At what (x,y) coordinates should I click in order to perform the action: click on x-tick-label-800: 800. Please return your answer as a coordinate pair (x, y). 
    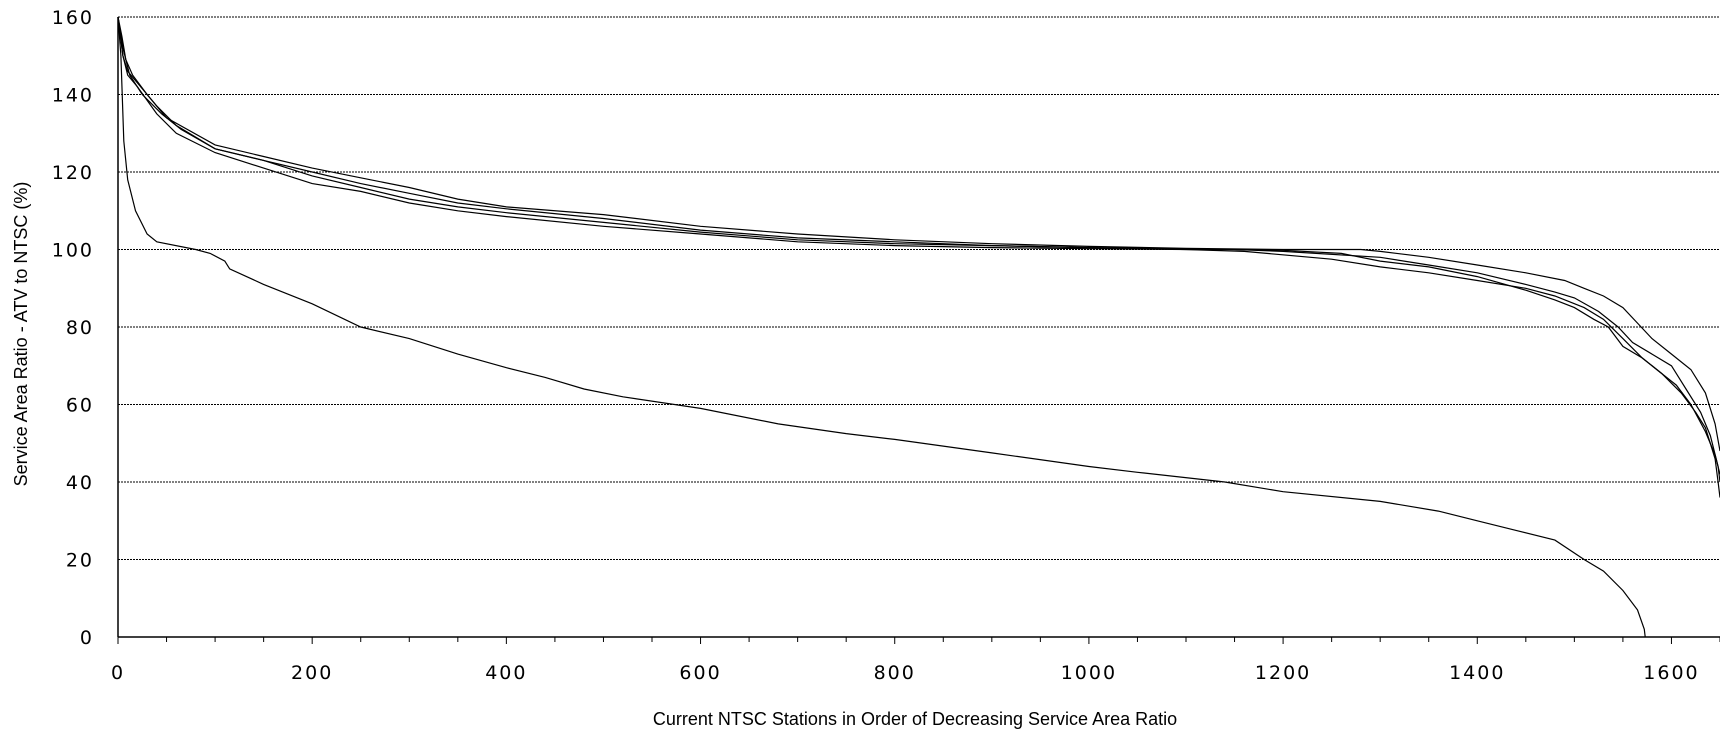
    Looking at the image, I should click on (895, 673).